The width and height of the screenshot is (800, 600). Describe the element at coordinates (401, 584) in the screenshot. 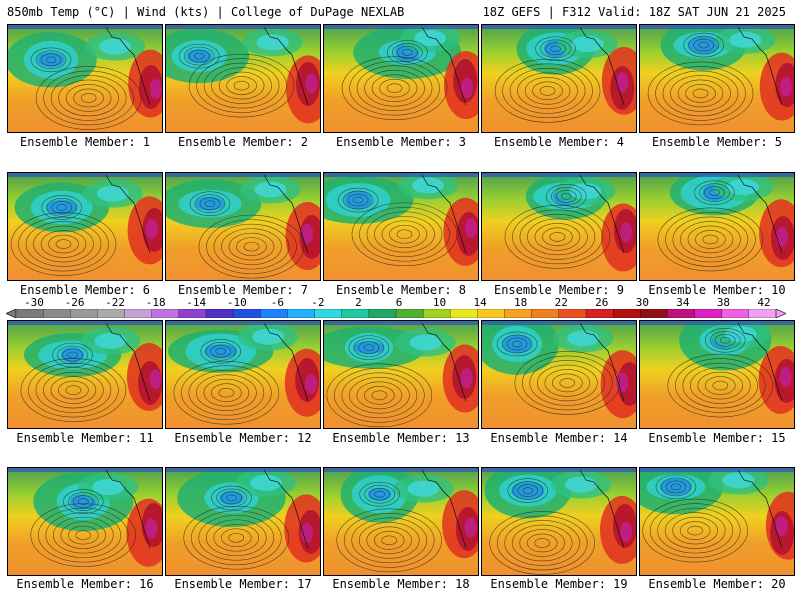

I see `ensemble-member-label: Ensemble Member: 18` at that location.